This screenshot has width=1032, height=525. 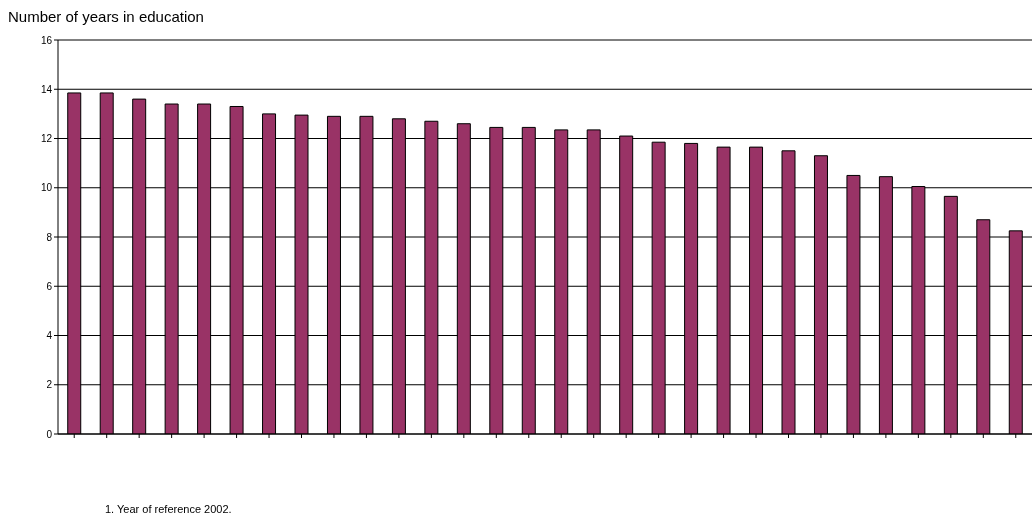 What do you see at coordinates (168, 509) in the screenshot?
I see `text: 1. Year of reference 2002.` at bounding box center [168, 509].